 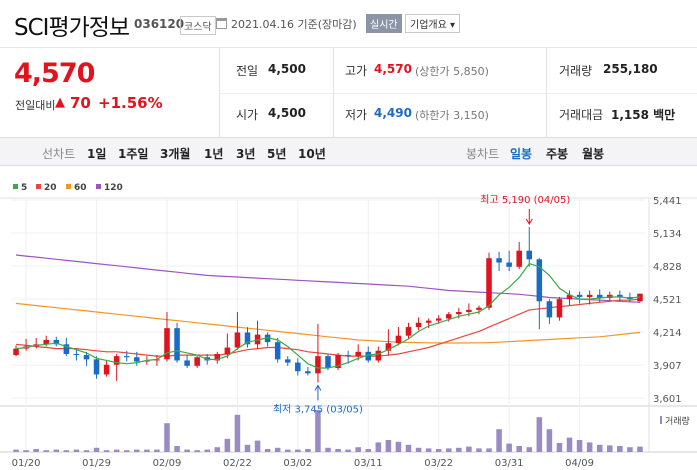 What do you see at coordinates (328, 278) in the screenshot?
I see `ma120-line` at bounding box center [328, 278].